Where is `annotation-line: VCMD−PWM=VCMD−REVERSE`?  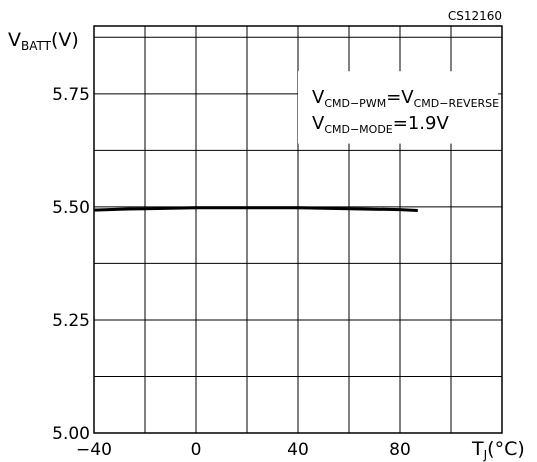
annotation-line: VCMD−PWM=VCMD−REVERSE is located at coordinates (405, 98).